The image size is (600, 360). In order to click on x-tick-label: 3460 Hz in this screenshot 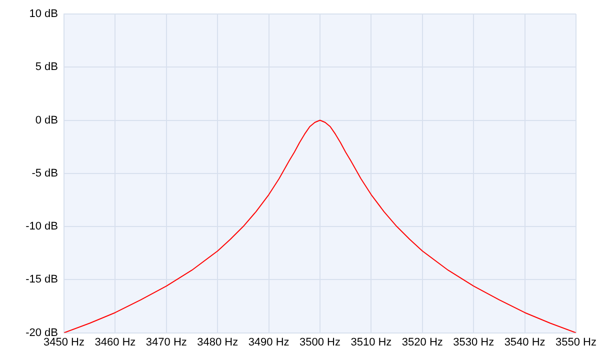, I will do `click(115, 342)`.